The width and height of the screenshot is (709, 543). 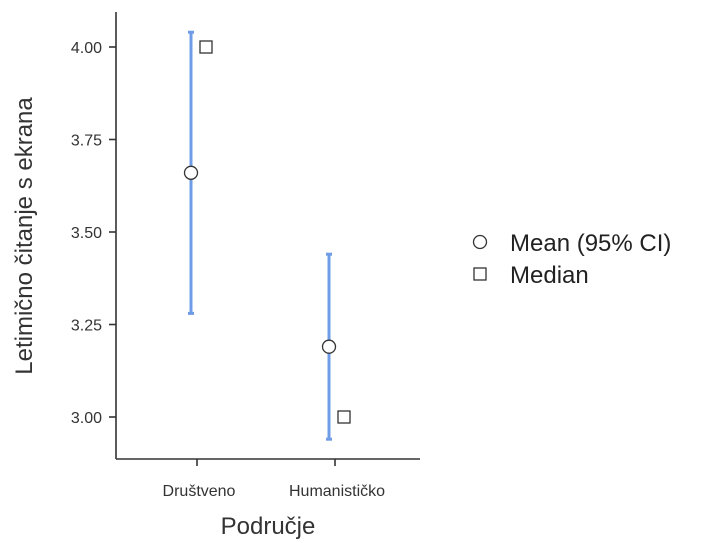 I want to click on legend-square-icon, so click(x=480, y=274).